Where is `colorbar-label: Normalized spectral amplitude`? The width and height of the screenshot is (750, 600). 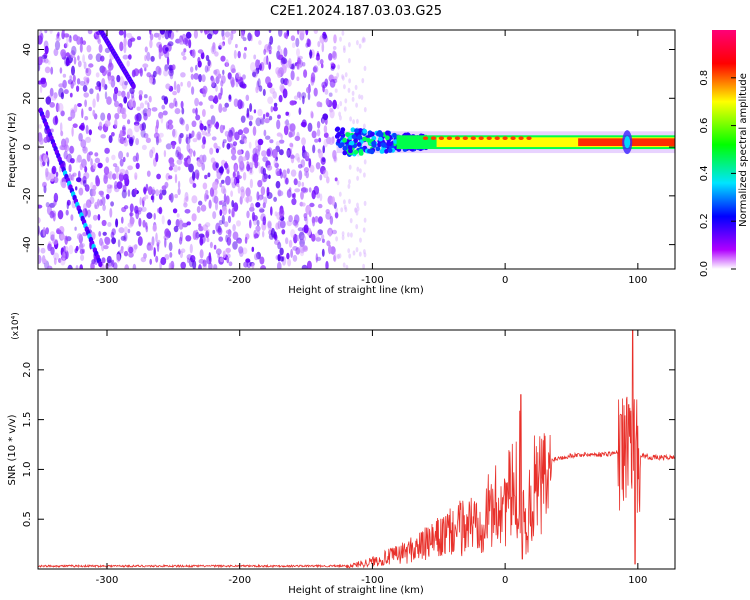
colorbar-label: Normalized spectral amplitude is located at coordinates (743, 150).